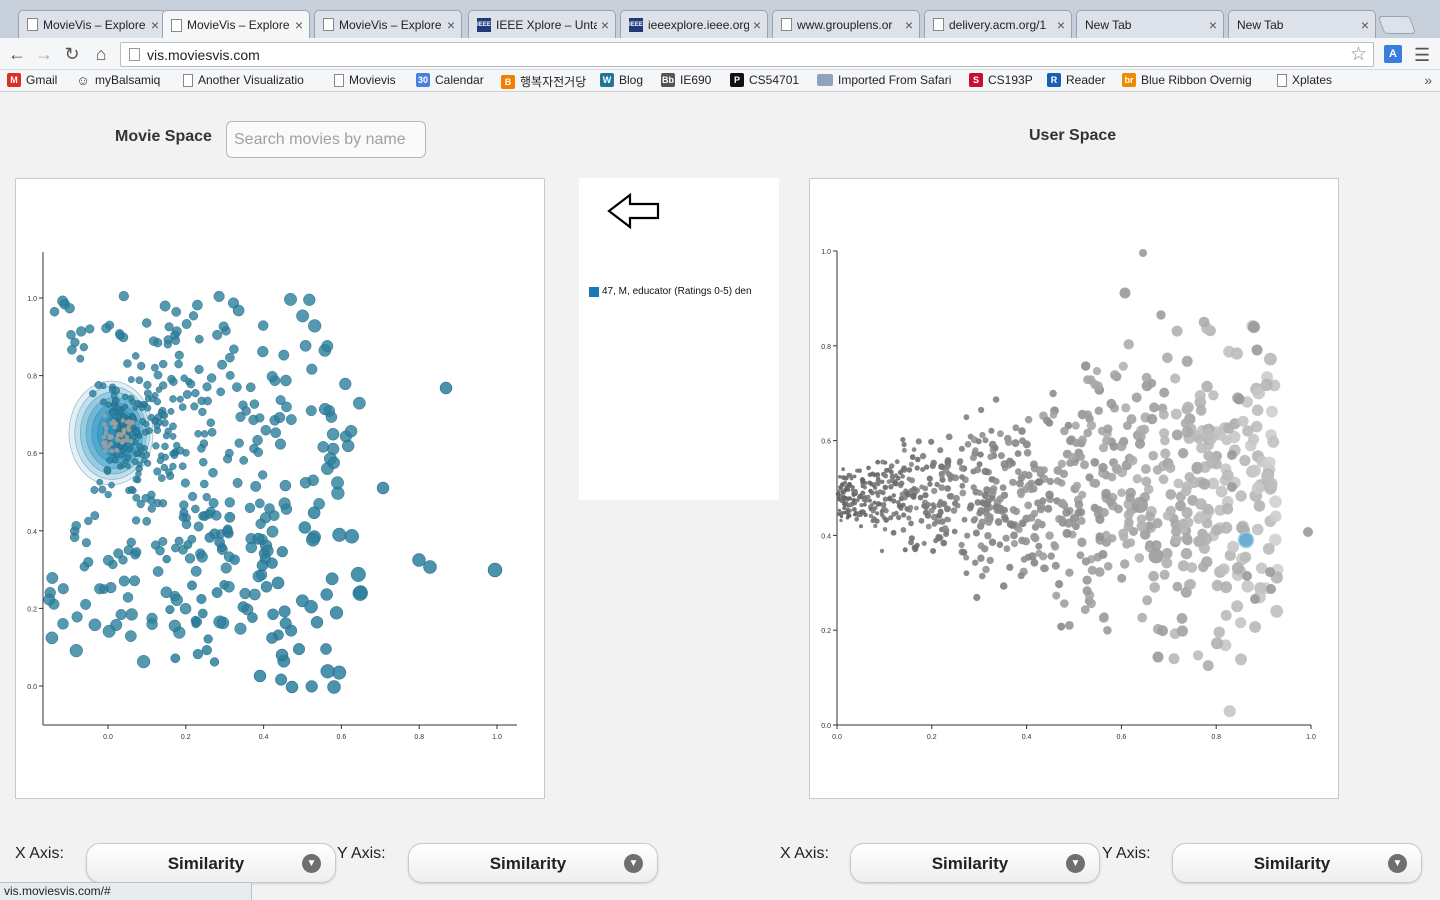 This screenshot has width=1440, height=900. What do you see at coordinates (756, 24) in the screenshot?
I see `close-icon: ×` at bounding box center [756, 24].